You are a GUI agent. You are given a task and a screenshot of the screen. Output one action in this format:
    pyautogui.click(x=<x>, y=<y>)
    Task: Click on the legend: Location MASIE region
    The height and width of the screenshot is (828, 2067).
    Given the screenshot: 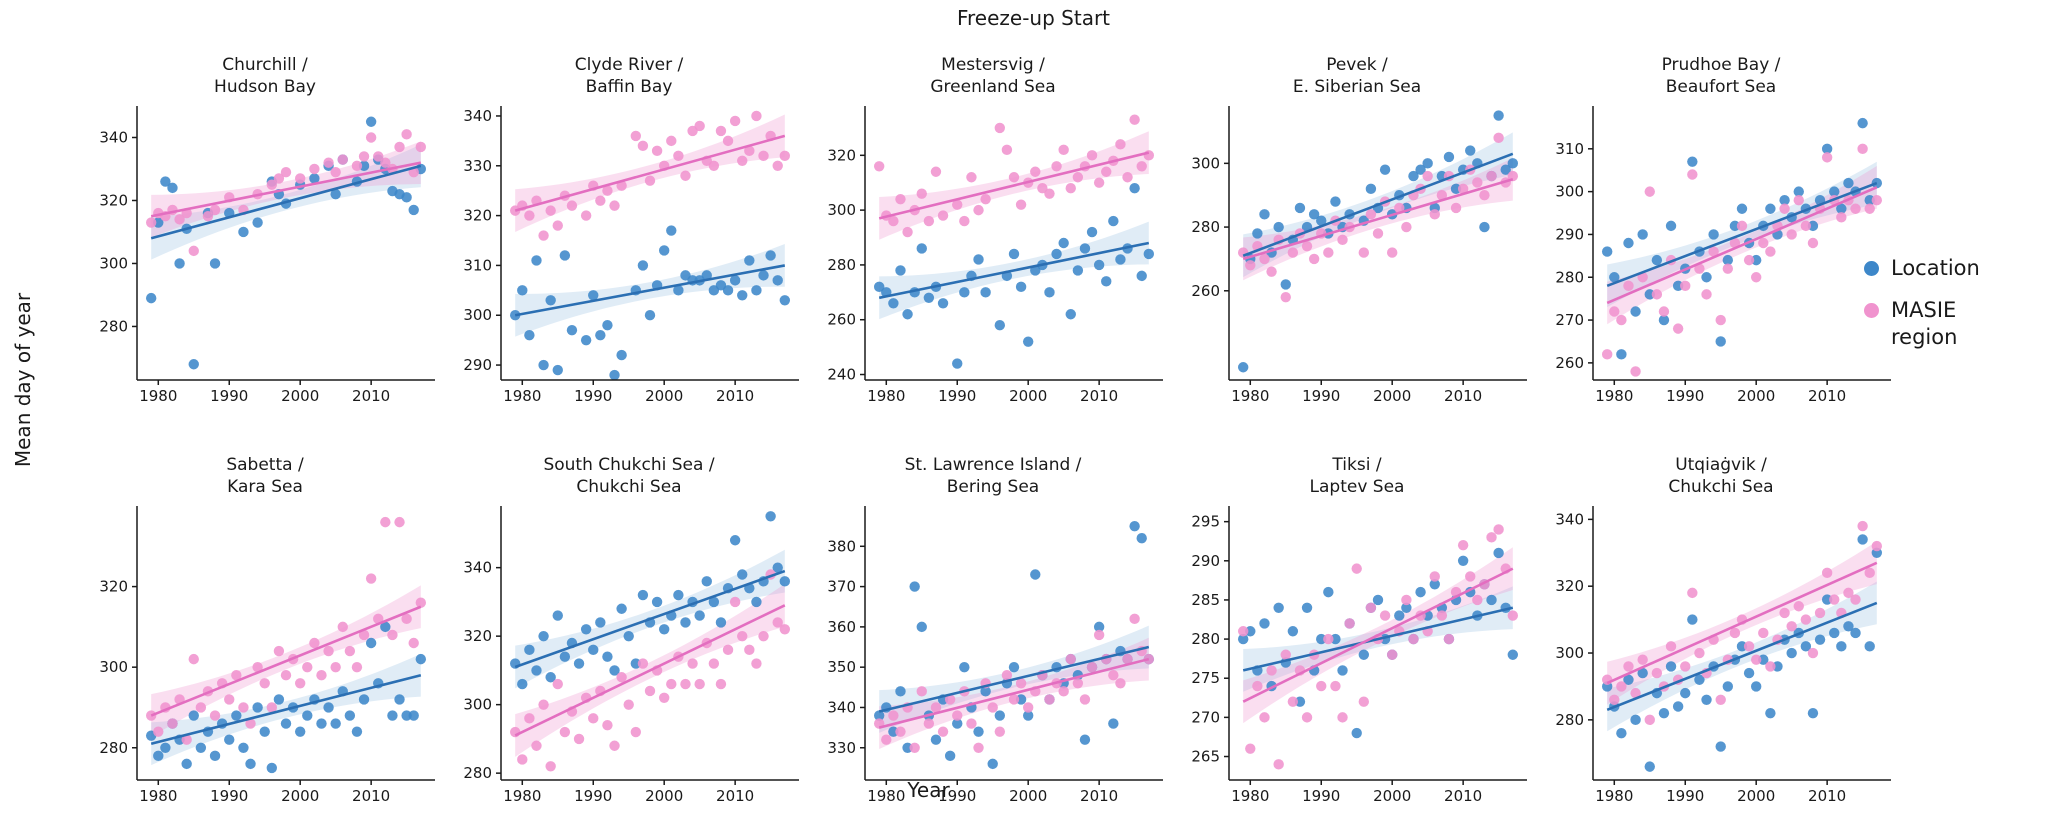 What is the action you would take?
    pyautogui.click(x=1961, y=302)
    